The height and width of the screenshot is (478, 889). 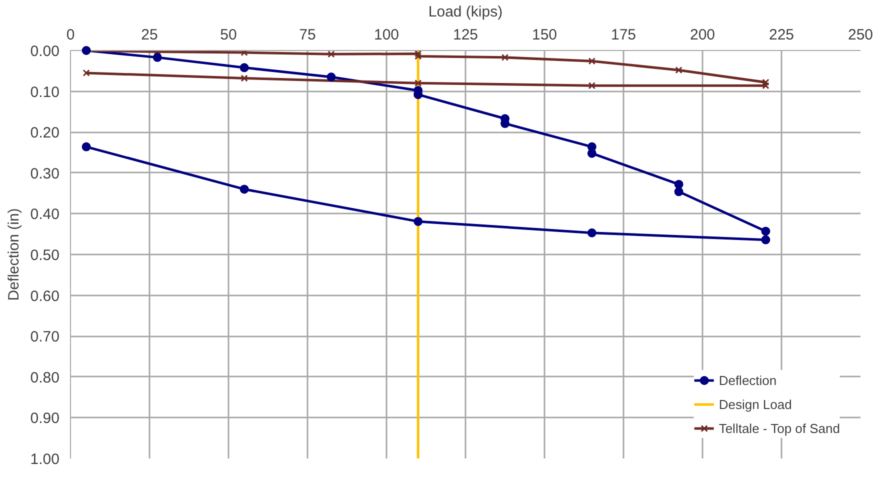 I want to click on legend-label: Telltale - Top of Sand, so click(x=779, y=428).